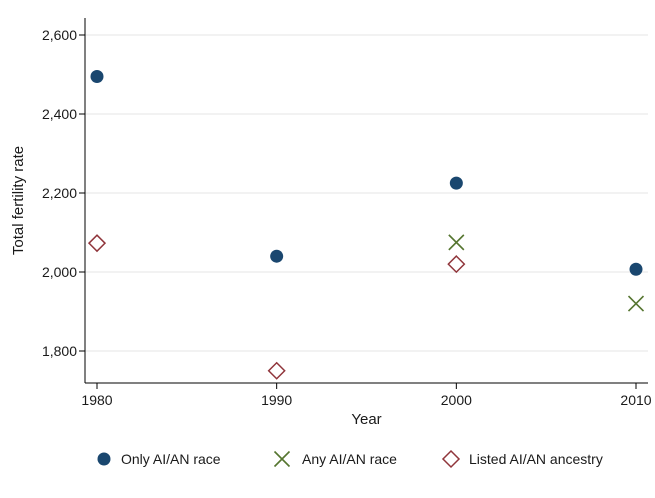 The width and height of the screenshot is (655, 498). What do you see at coordinates (451, 459) in the screenshot?
I see `legend-marker-diamond` at bounding box center [451, 459].